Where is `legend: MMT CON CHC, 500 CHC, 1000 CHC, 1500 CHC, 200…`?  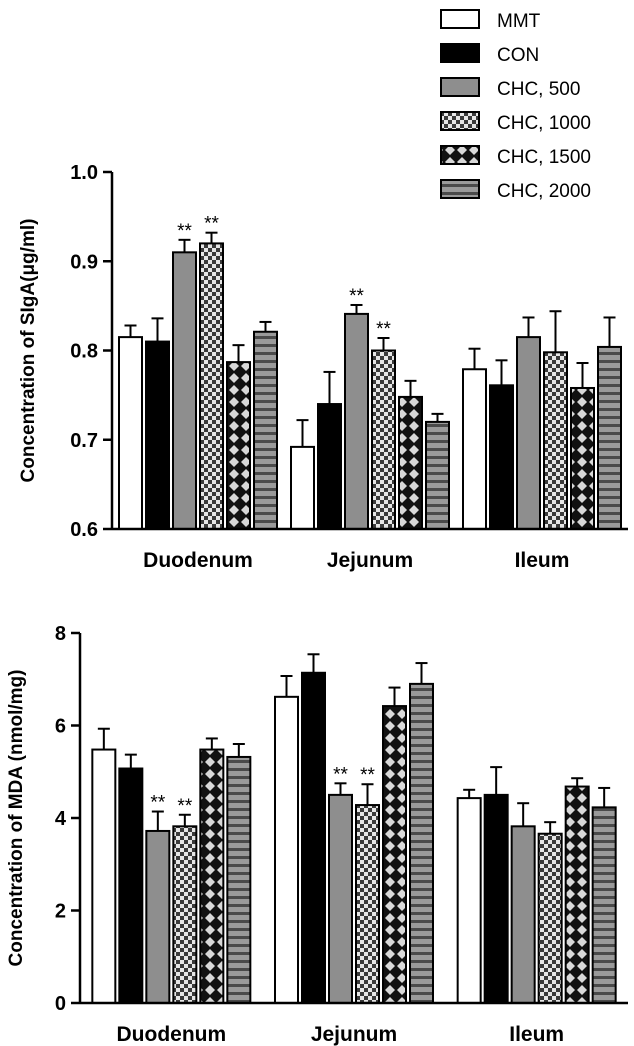
legend: MMT CON CHC, 500 CHC, 1000 CHC, 1500 CHC, 200… is located at coordinates (515, 105).